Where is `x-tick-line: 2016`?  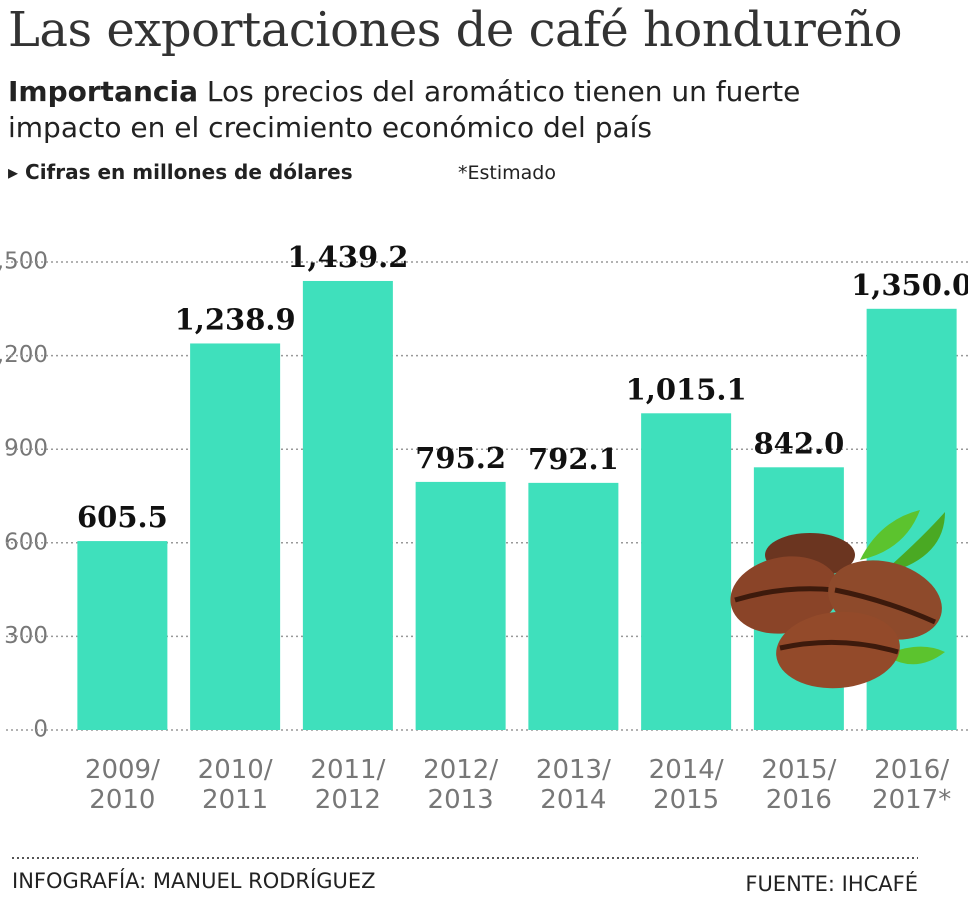 x-tick-line: 2016 is located at coordinates (799, 800).